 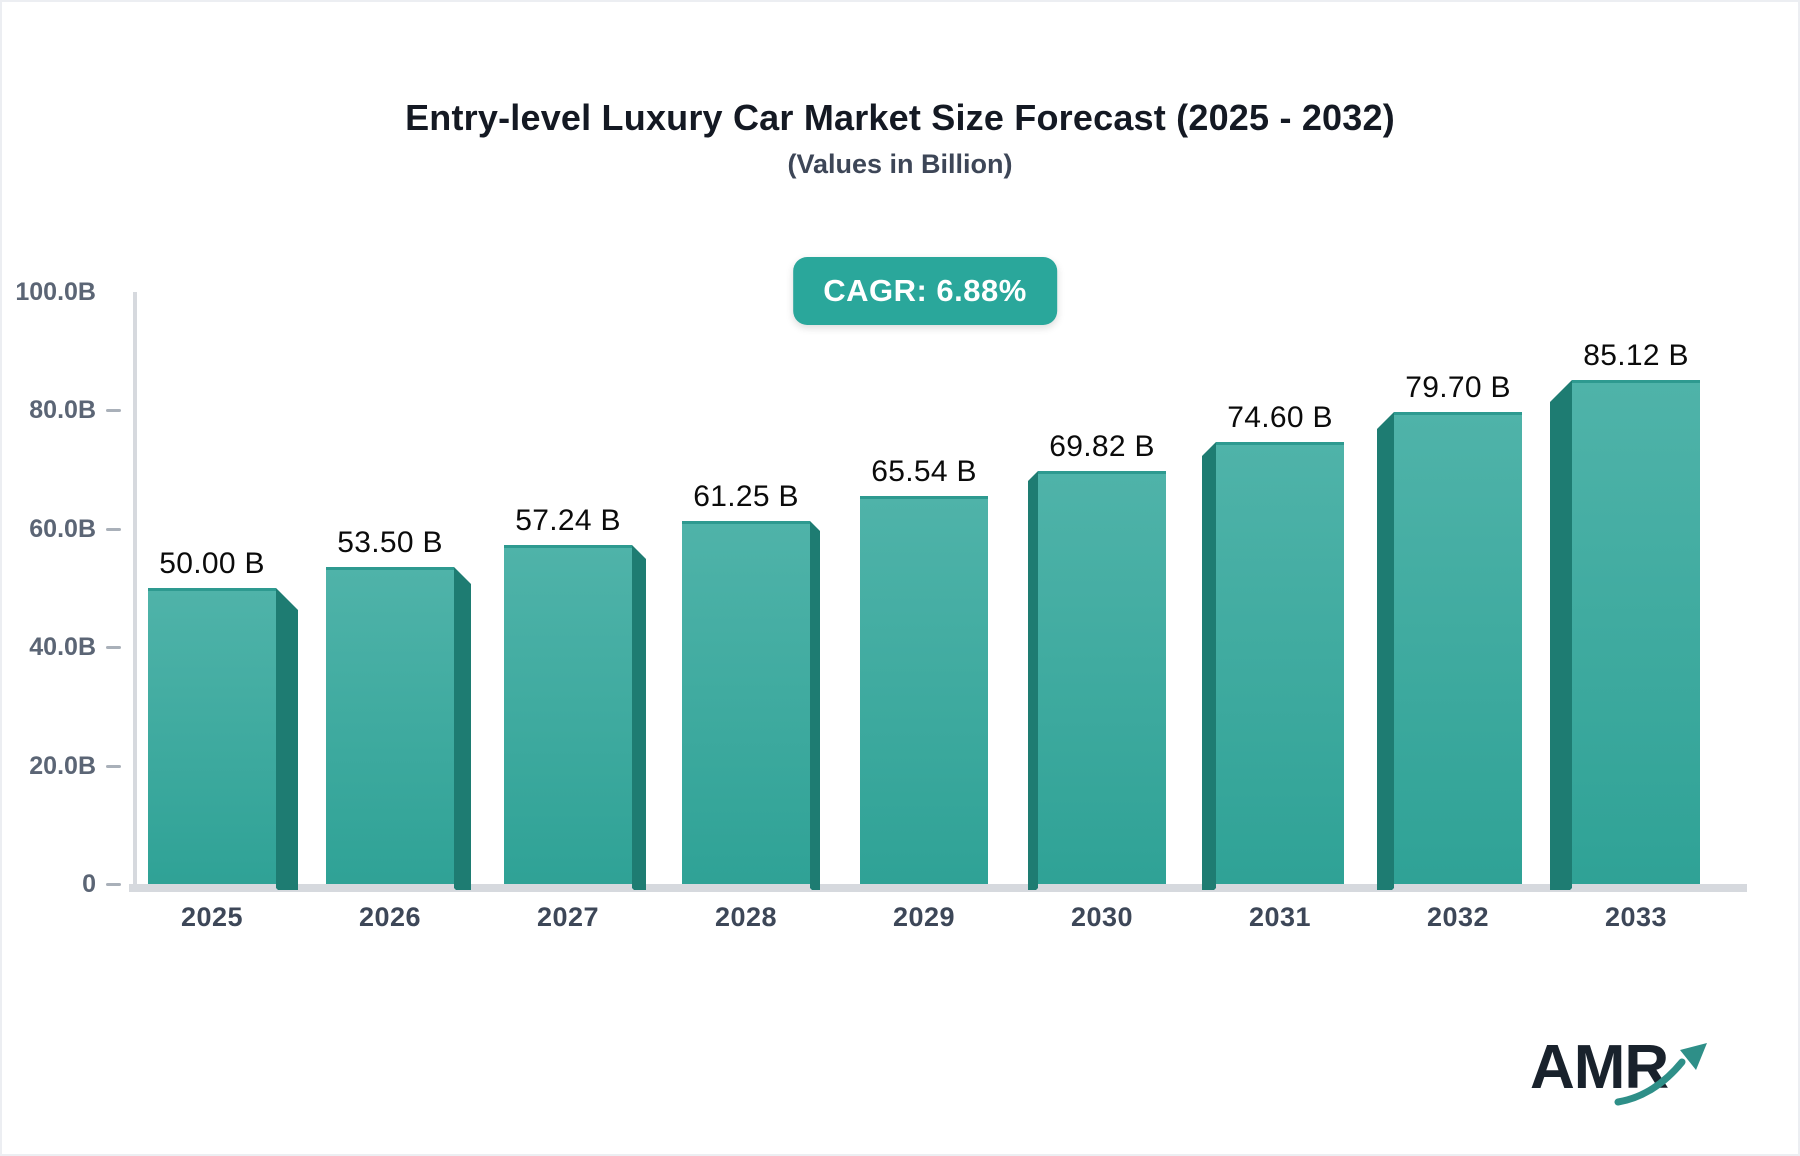 What do you see at coordinates (89, 884) in the screenshot?
I see `y-tick-label: 0` at bounding box center [89, 884].